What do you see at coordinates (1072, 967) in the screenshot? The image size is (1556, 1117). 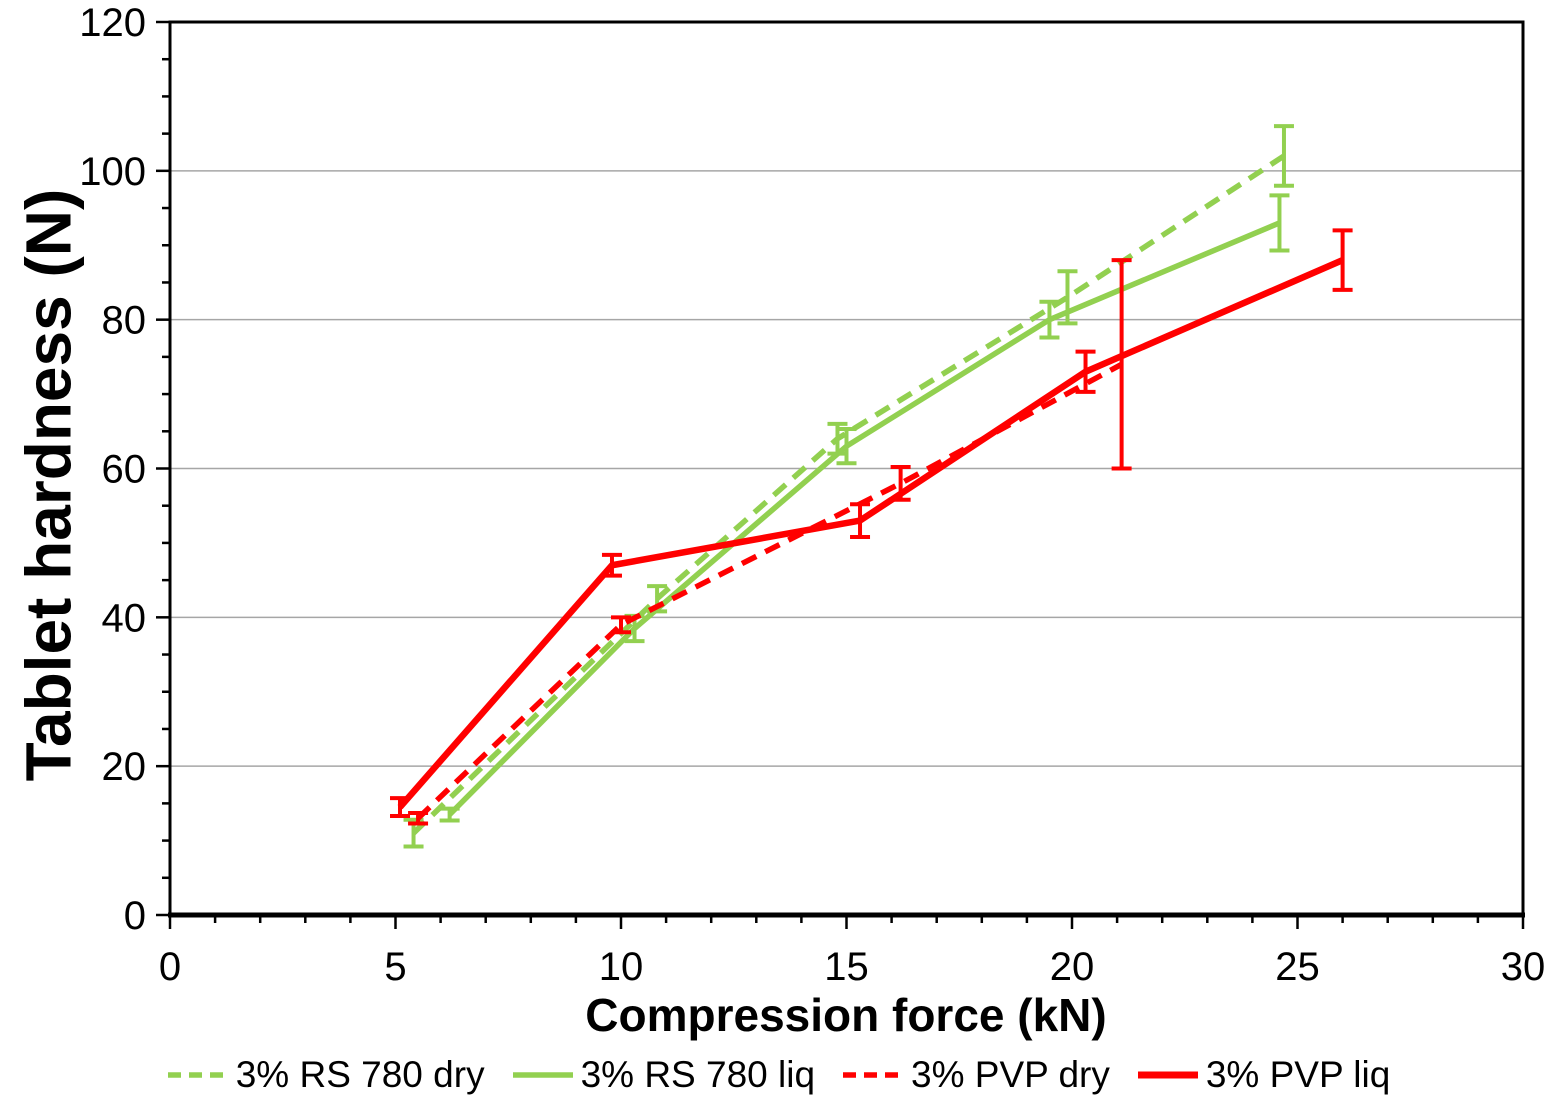 I see `x-tick-label: 20` at bounding box center [1072, 967].